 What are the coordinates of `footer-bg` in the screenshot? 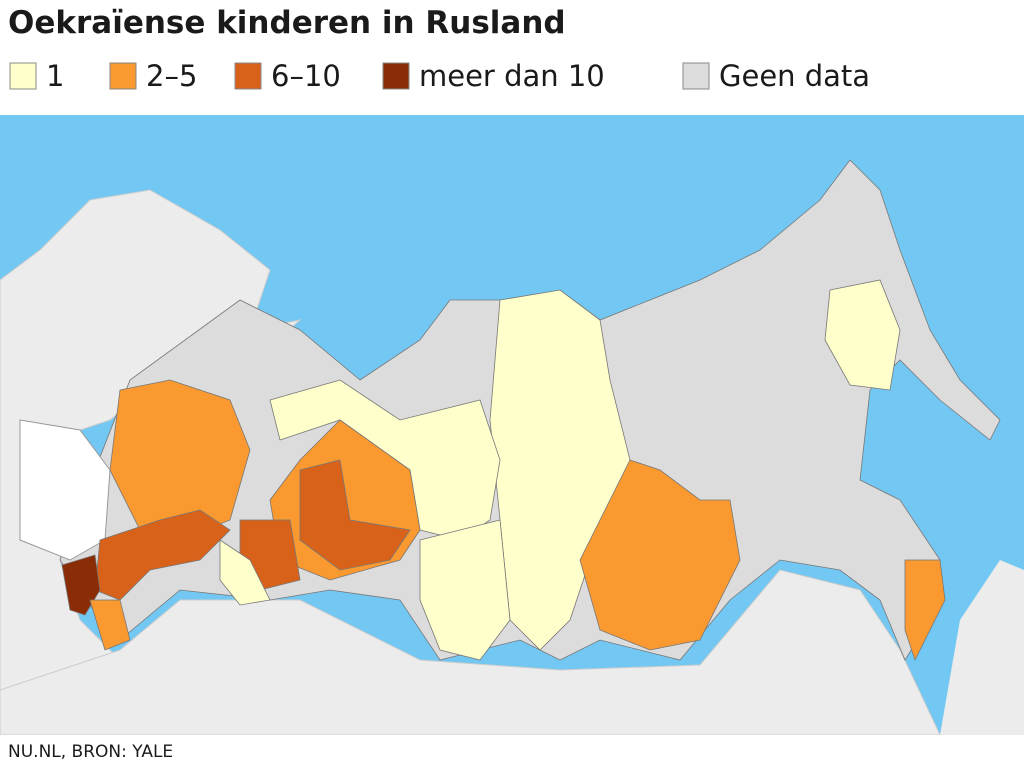 It's located at (512, 751).